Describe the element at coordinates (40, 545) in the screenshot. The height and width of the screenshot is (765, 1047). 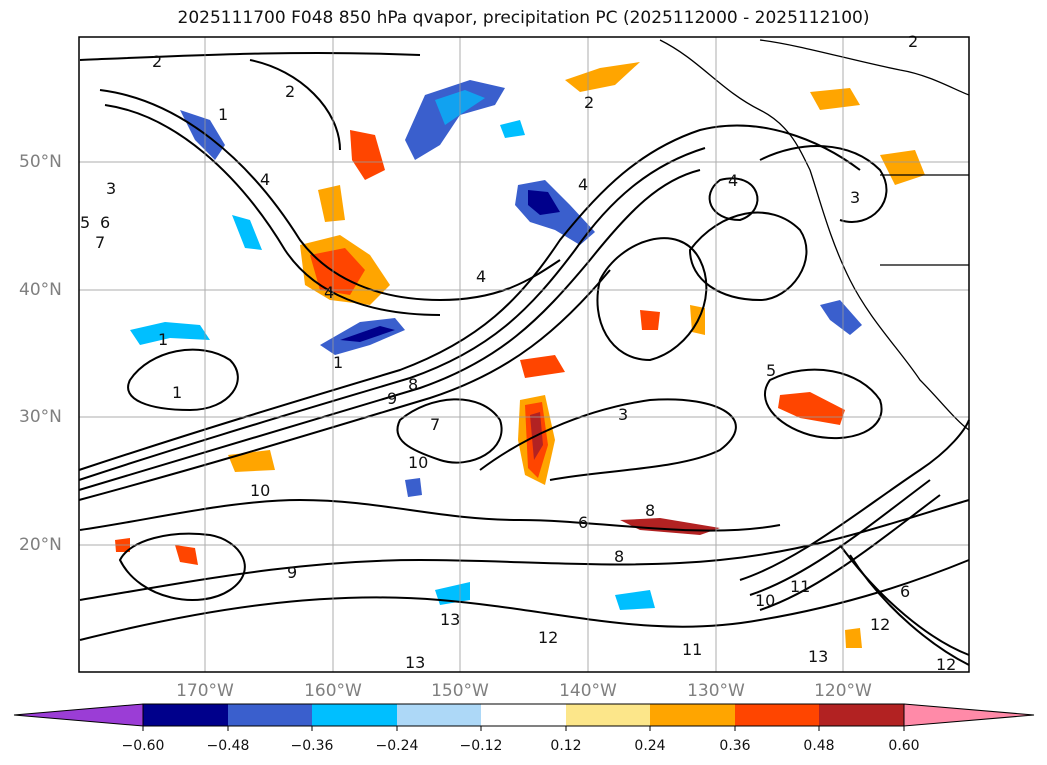
I see `lat-label-20n: 20°N` at that location.